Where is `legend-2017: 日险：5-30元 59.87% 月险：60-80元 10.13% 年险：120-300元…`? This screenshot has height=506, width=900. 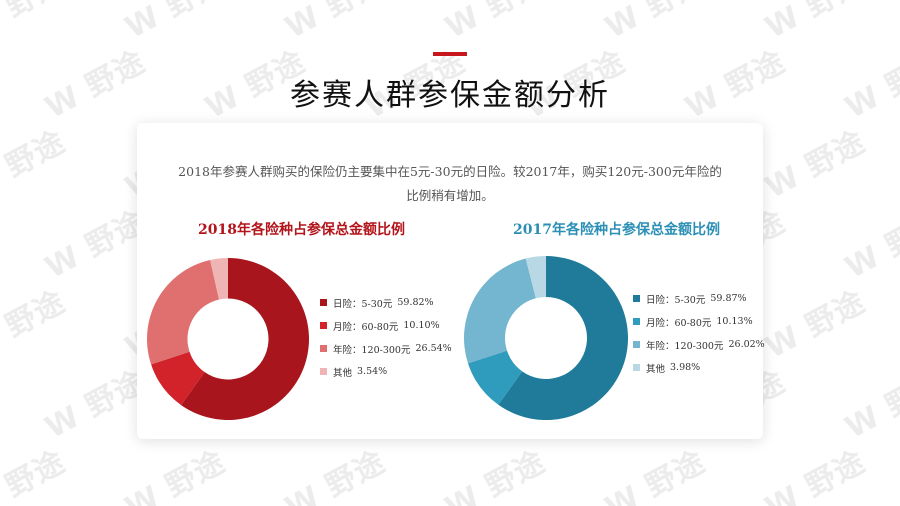
legend-2017: 日险：5-30元 59.87% 月险：60-80元 10.13% 年险：120-300元… is located at coordinates (699, 333).